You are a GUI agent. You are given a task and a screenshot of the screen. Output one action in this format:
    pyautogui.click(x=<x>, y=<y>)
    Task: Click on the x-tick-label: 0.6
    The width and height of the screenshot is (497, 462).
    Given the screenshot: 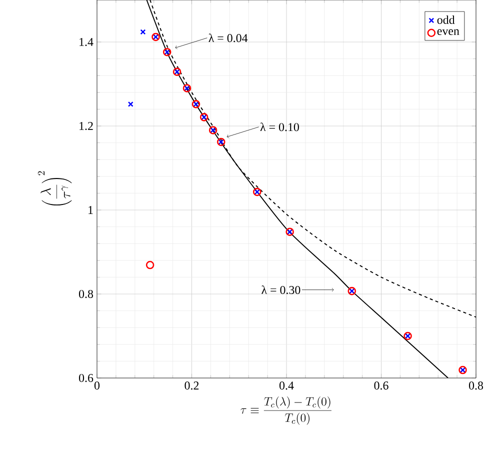 What is the action you would take?
    pyautogui.click(x=381, y=386)
    